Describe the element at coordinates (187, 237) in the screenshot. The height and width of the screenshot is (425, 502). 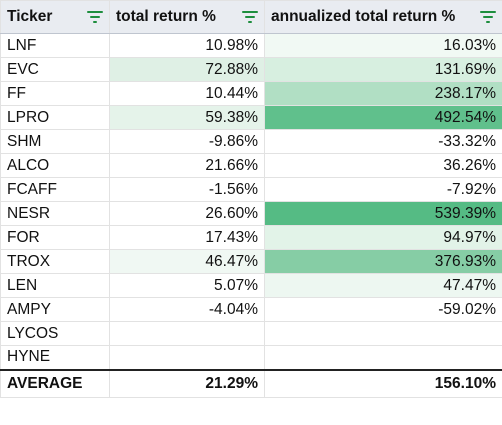
I see `total-return-cell: 17.43%` at that location.